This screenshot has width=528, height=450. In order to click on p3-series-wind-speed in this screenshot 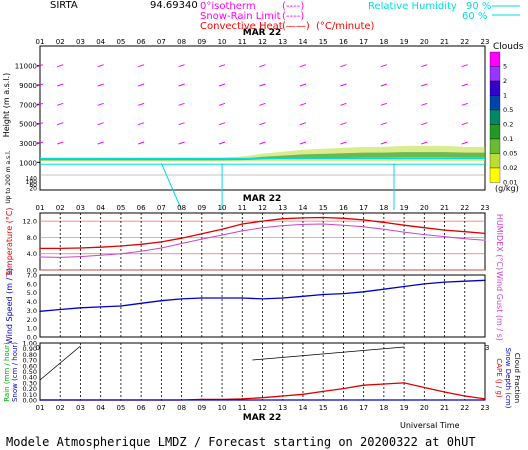, I will do `click(262, 295)`.